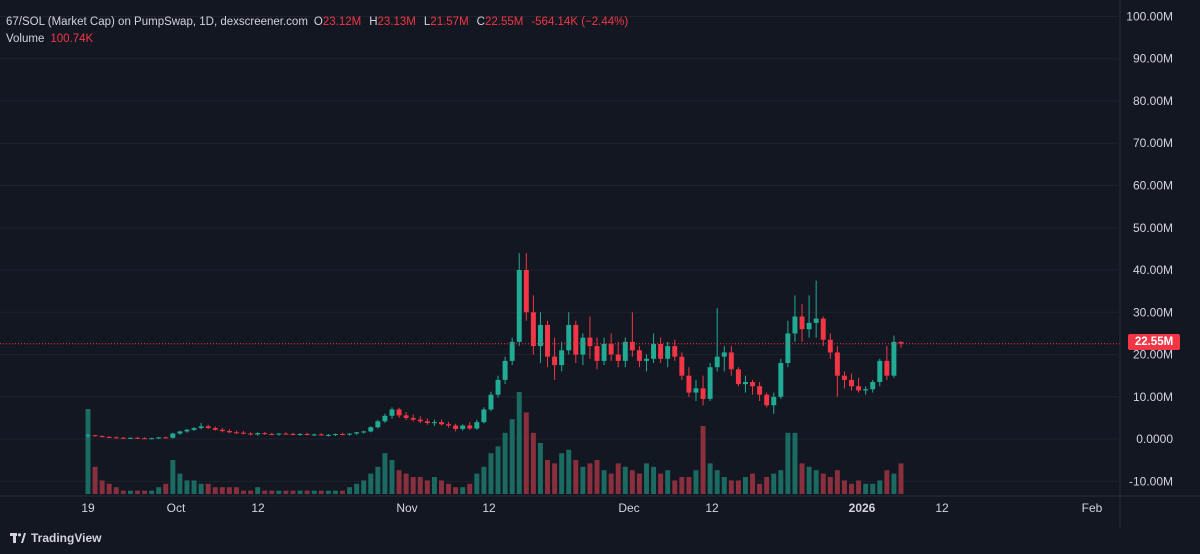 The width and height of the screenshot is (1200, 554). What do you see at coordinates (321, 39) in the screenshot?
I see `volume-row: Volume 100.74K` at bounding box center [321, 39].